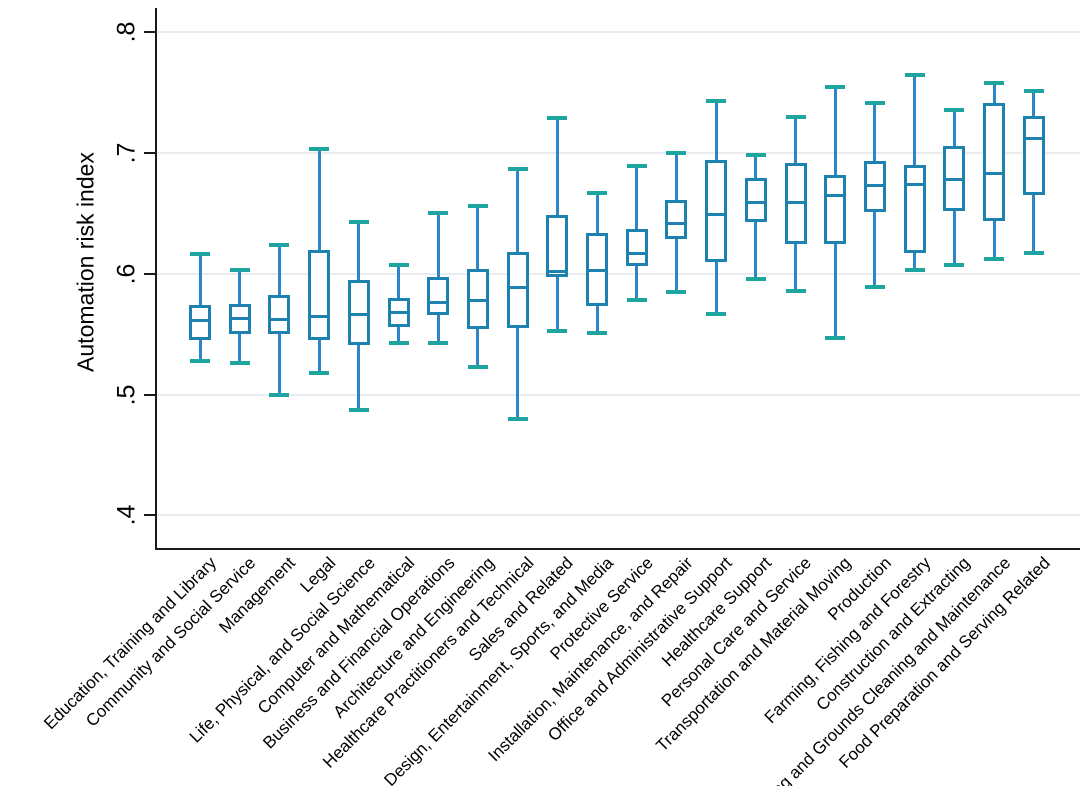  I want to click on y-tick-label: .7, so click(126, 153).